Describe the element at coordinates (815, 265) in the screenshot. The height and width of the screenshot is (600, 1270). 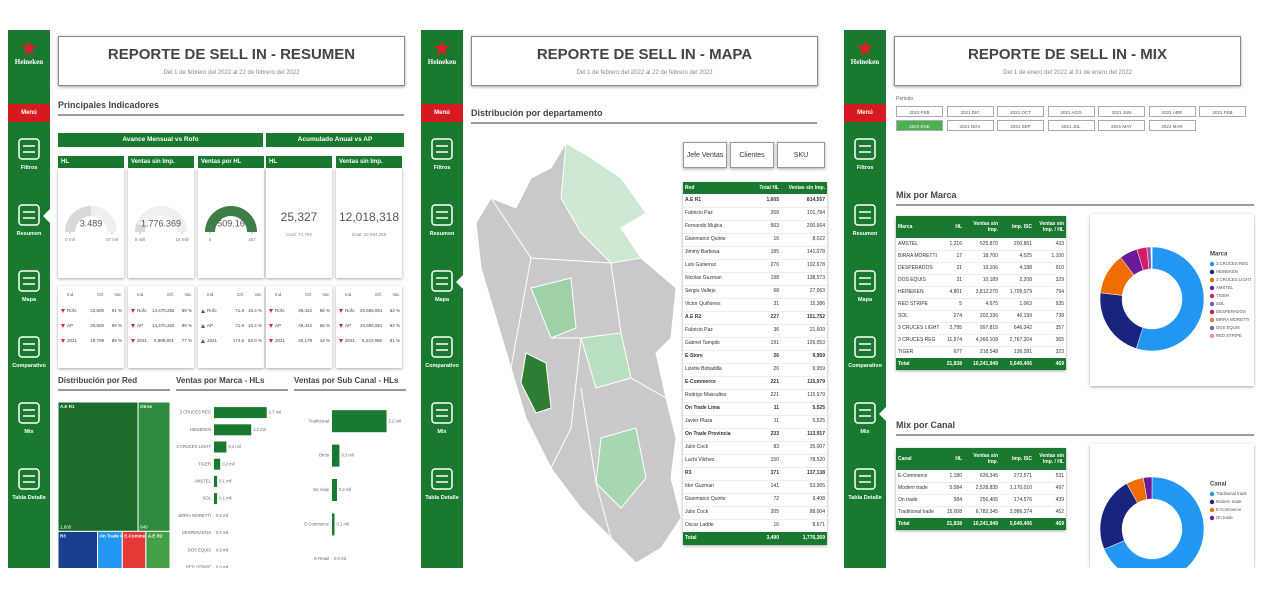
I see `table-cell: 102,678` at that location.